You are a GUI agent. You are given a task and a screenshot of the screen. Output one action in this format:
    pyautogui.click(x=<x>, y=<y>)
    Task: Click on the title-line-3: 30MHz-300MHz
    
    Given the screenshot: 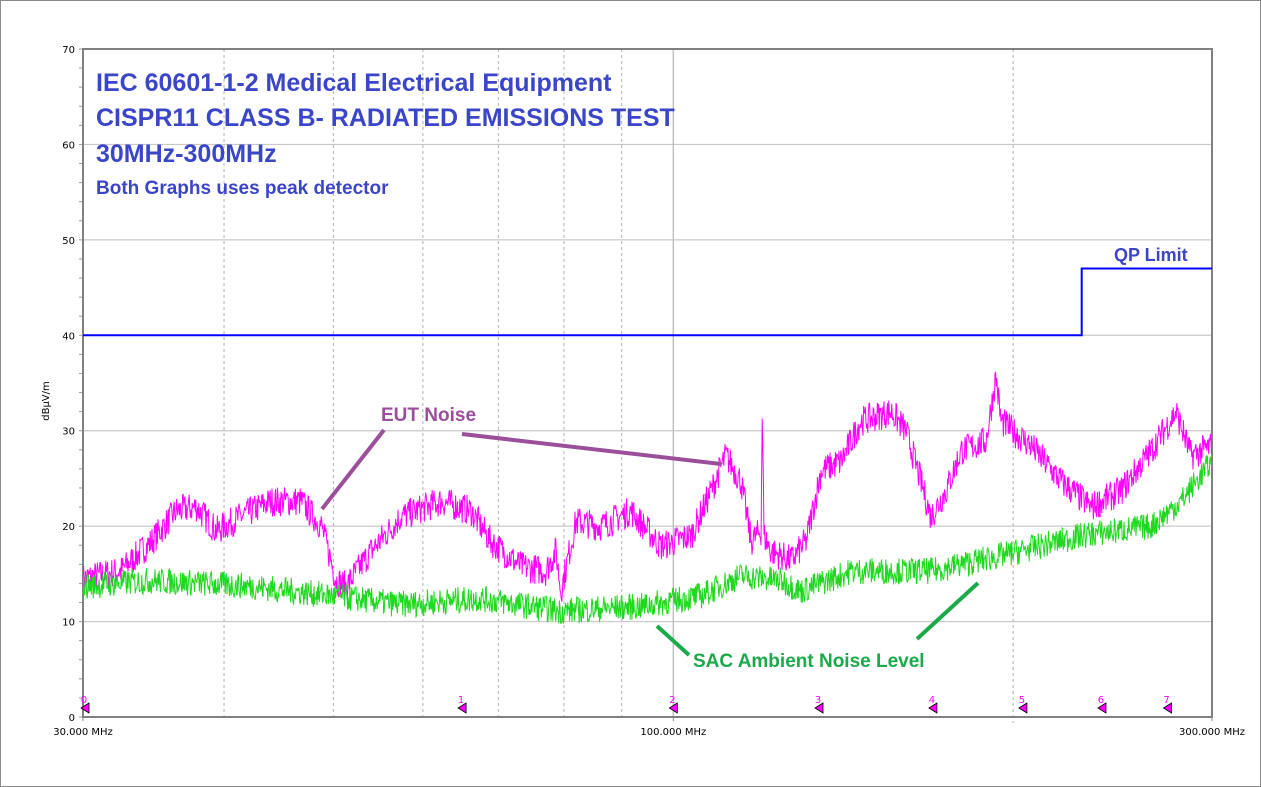 What is the action you would take?
    pyautogui.click(x=186, y=154)
    